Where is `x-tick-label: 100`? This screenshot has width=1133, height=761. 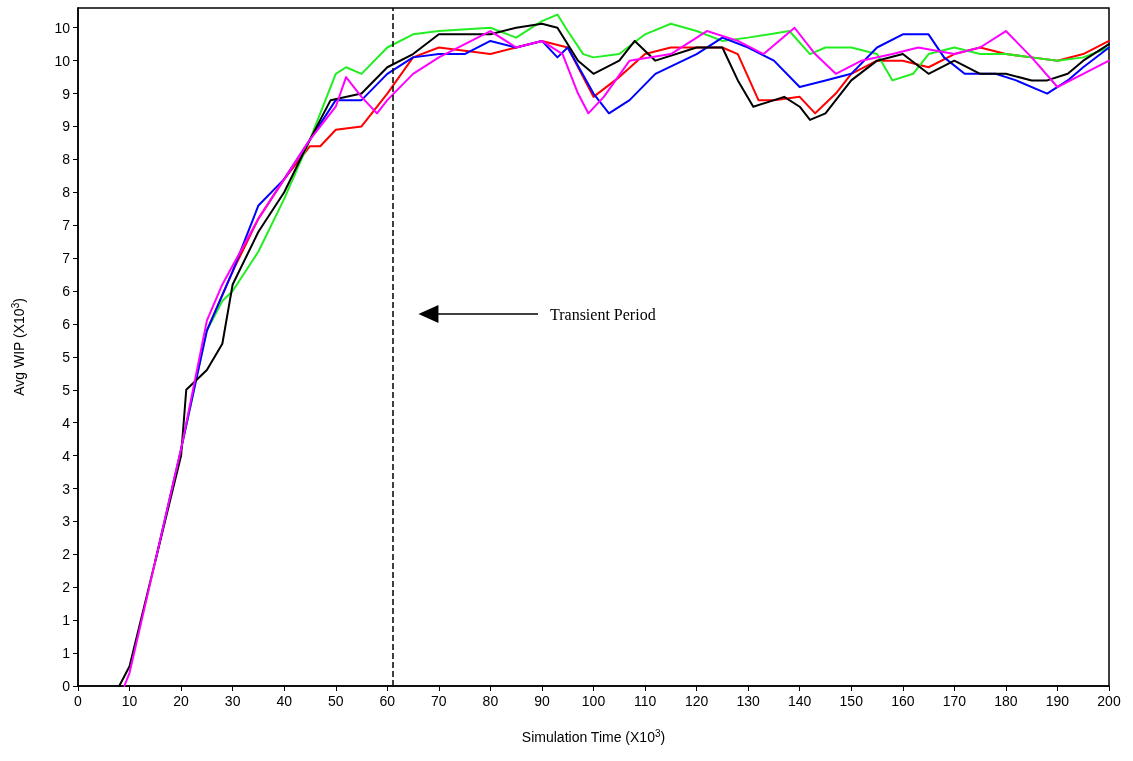
x-tick-label: 100 is located at coordinates (593, 701).